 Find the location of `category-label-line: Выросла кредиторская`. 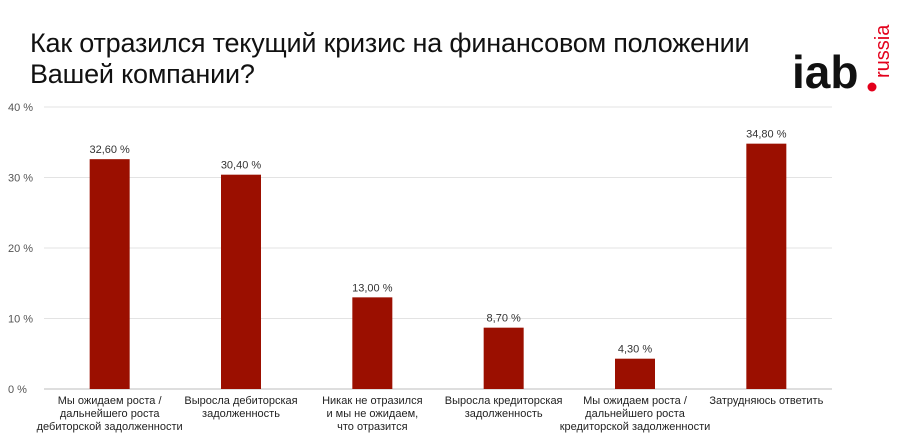

category-label-line: Выросла кредиторская is located at coordinates (504, 401).